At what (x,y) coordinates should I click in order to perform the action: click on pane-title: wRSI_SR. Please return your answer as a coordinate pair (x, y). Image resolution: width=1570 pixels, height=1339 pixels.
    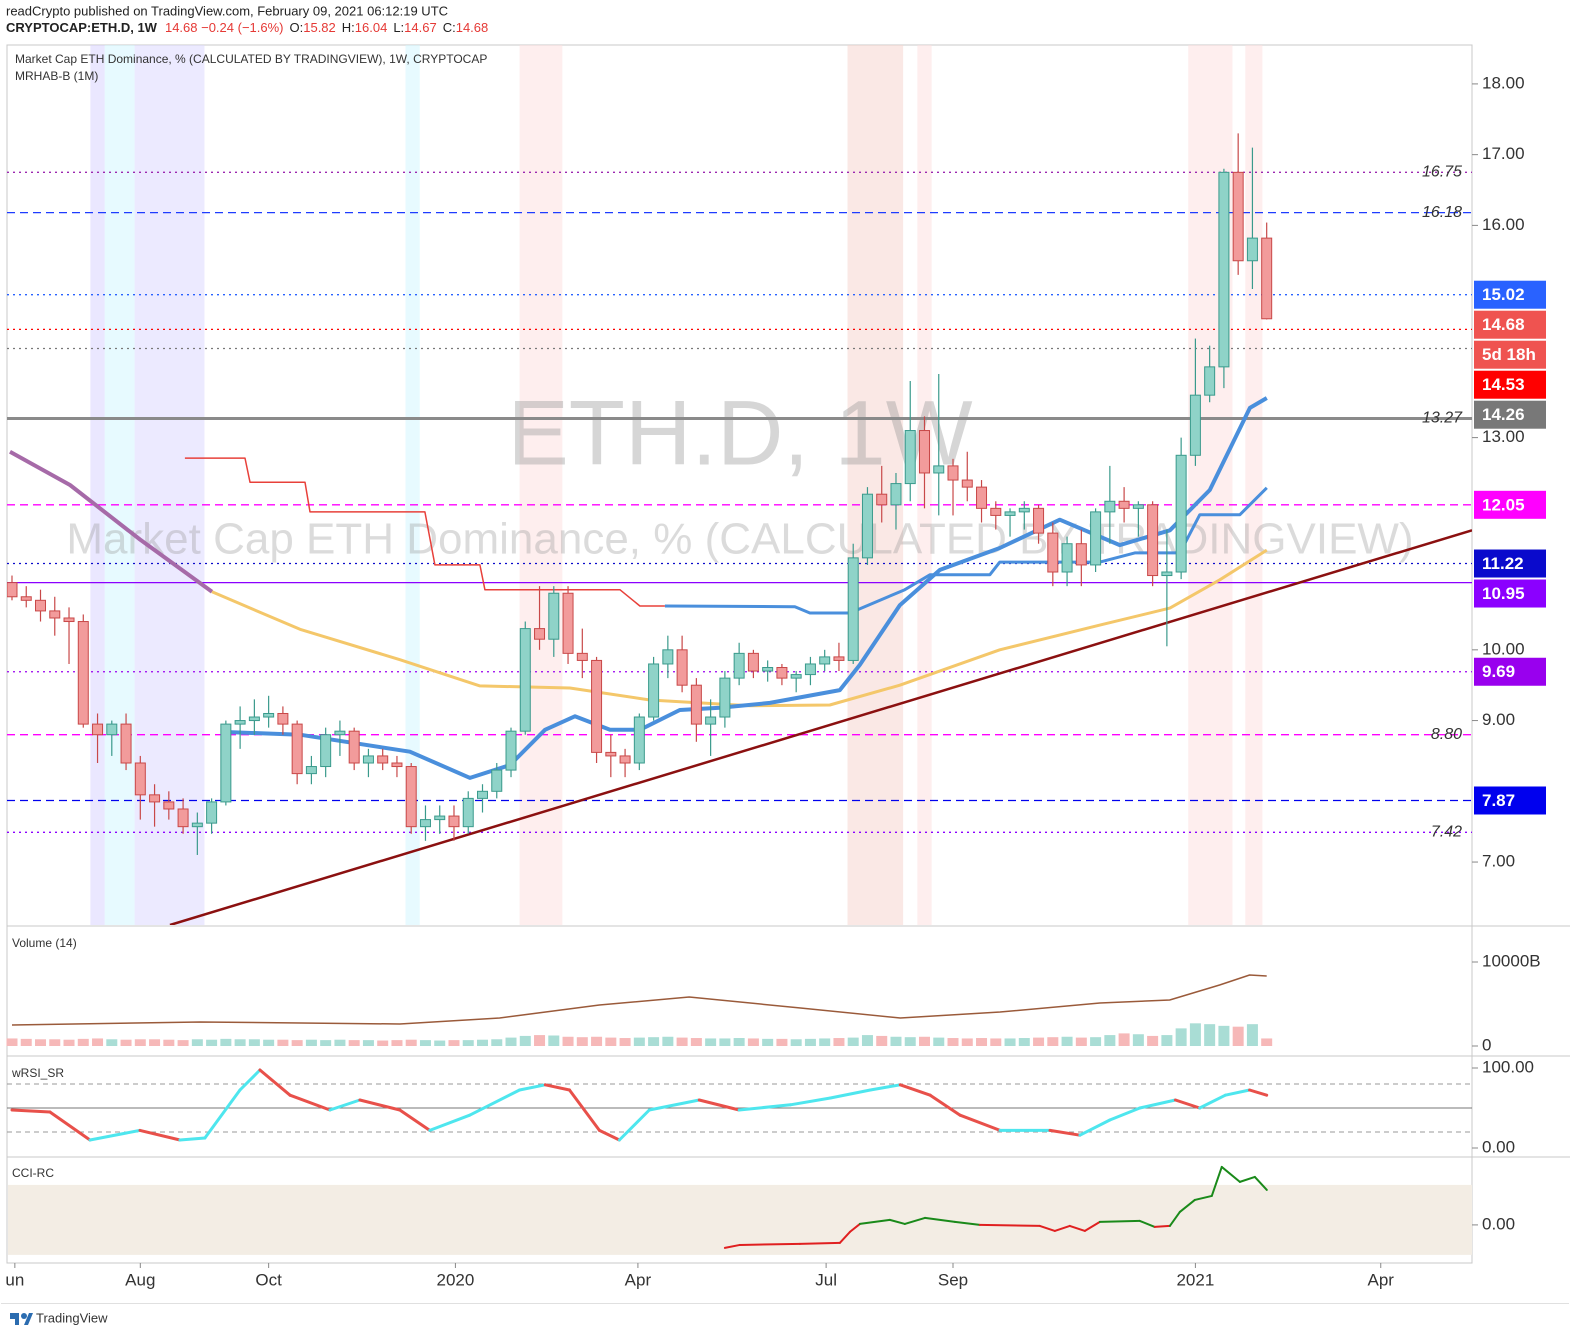
    Looking at the image, I should click on (37, 1073).